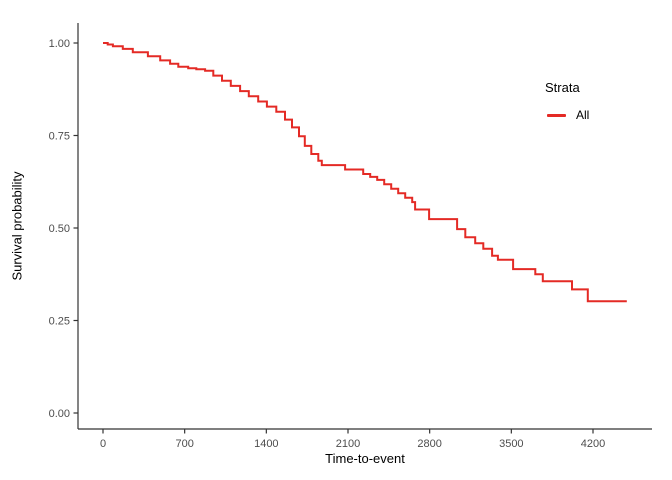  I want to click on legend-key-line-icon, so click(556, 115).